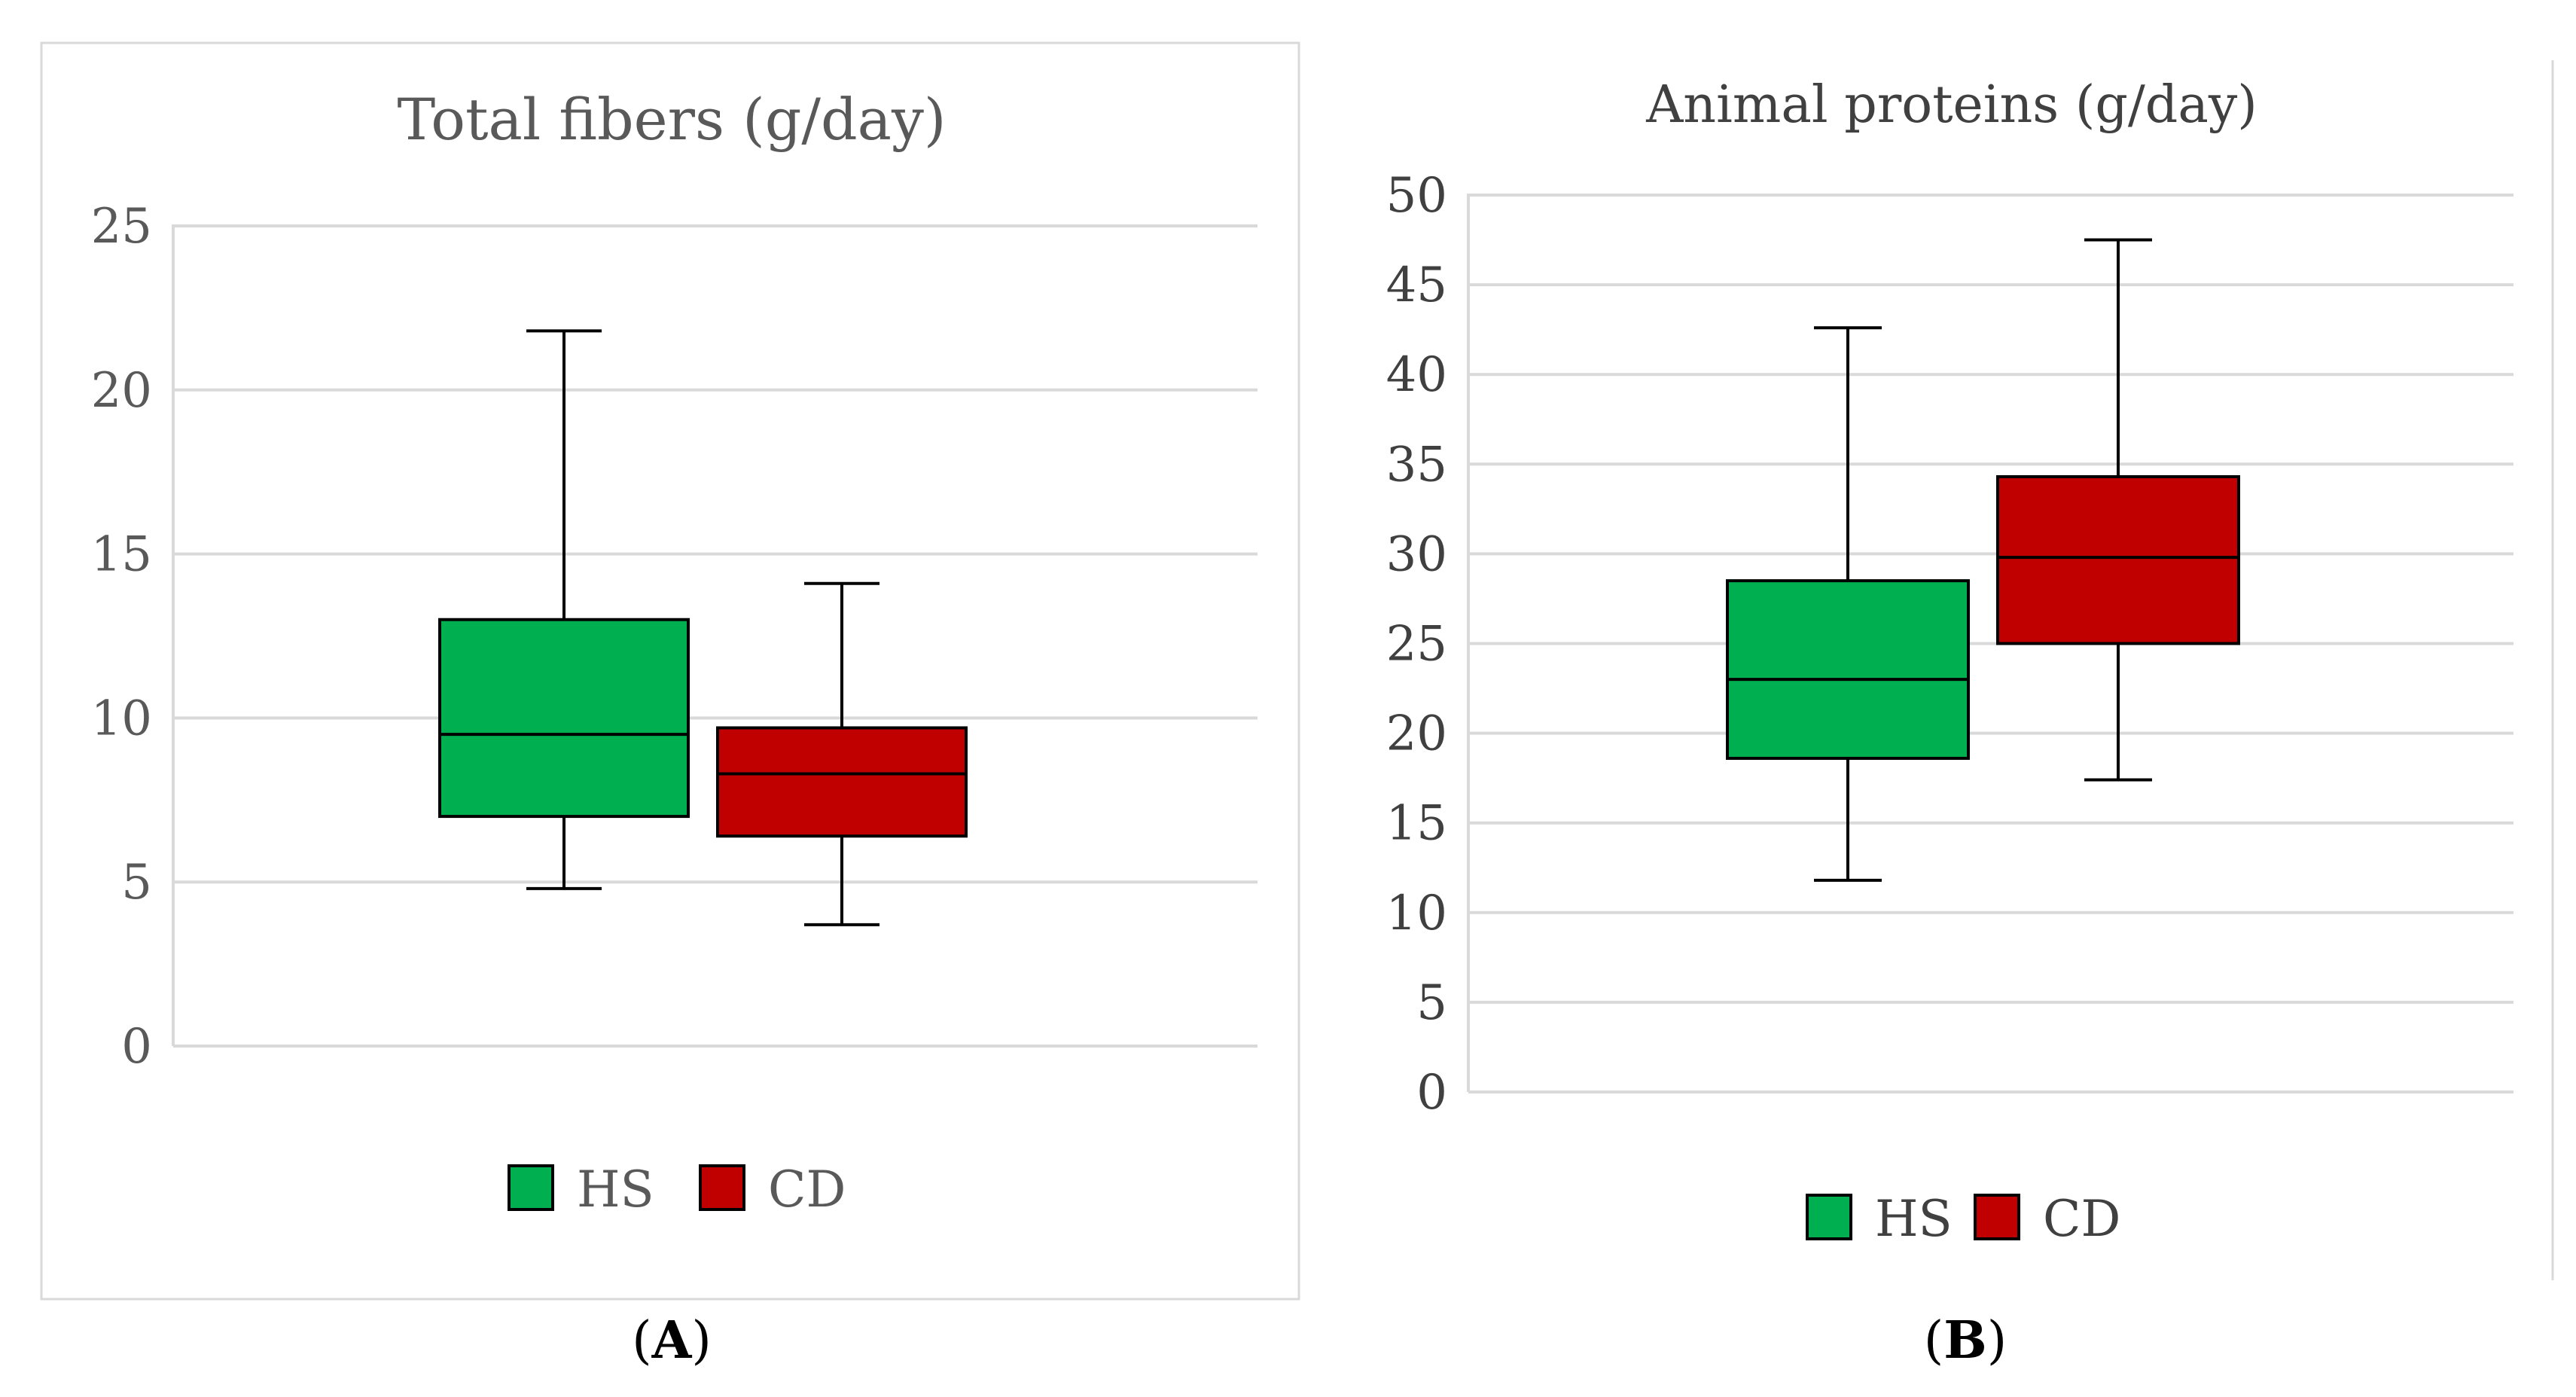 This screenshot has height=1397, width=2576. What do you see at coordinates (1416, 196) in the screenshot?
I see `y-tick-label: 50` at bounding box center [1416, 196].